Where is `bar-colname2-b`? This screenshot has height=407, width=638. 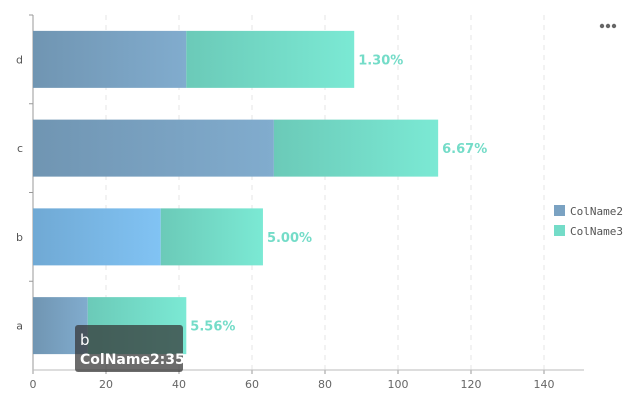
bar-colname2-b is located at coordinates (97, 237).